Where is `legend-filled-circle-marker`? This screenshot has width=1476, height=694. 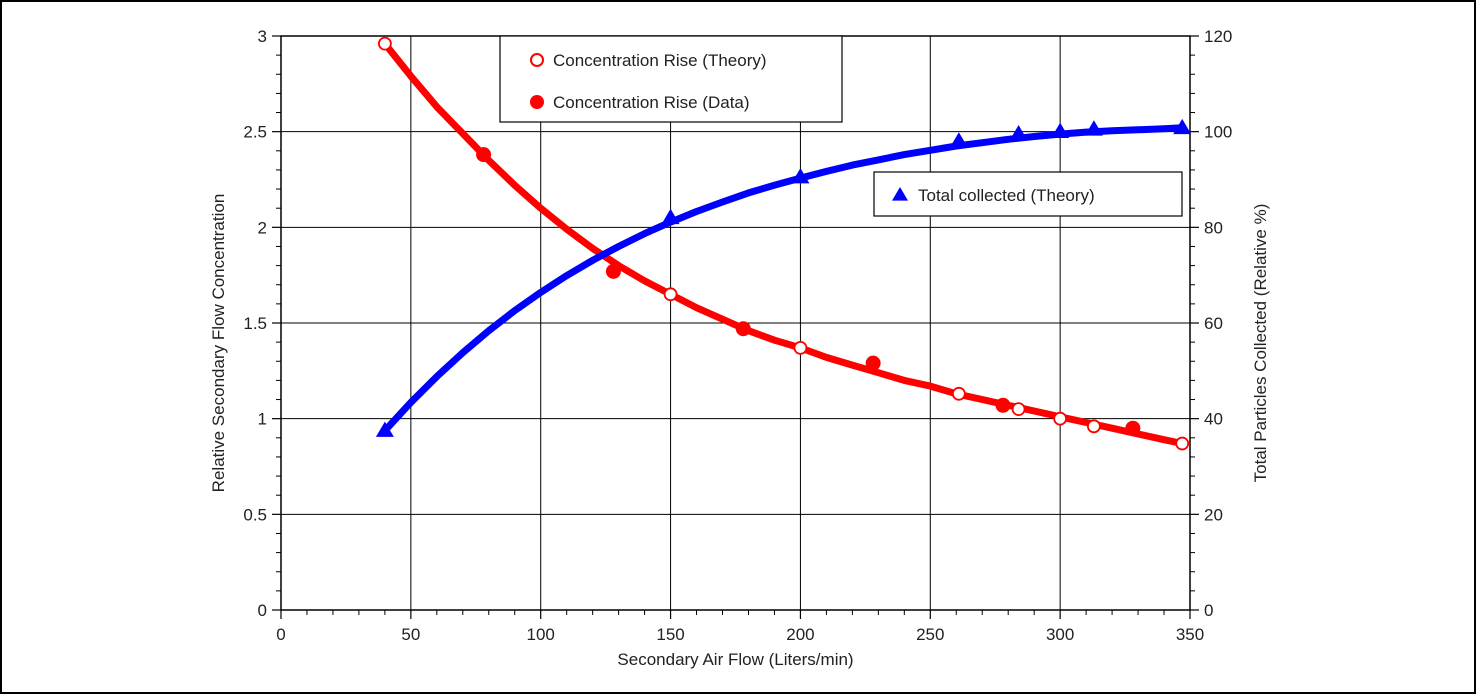
legend-filled-circle-marker is located at coordinates (537, 102).